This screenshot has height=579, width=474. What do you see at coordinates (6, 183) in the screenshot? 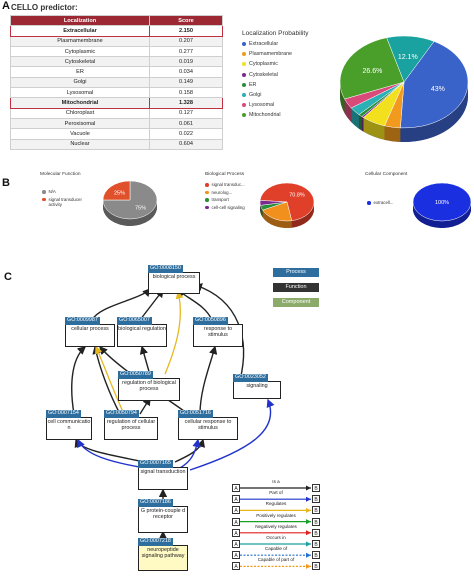
I see `panel-label-b: B` at bounding box center [6, 183].